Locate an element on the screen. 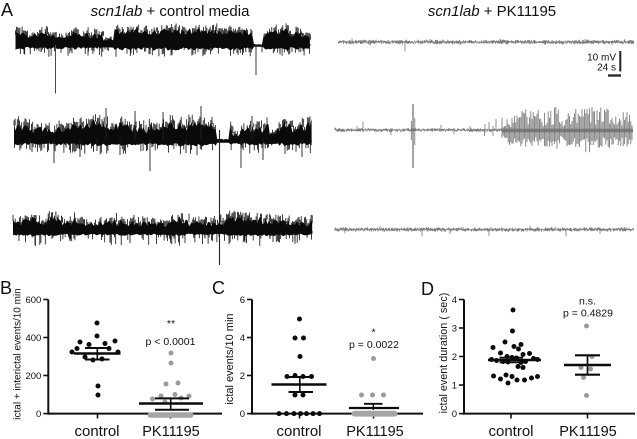 This screenshot has height=439, width=637. svg-text: 24 s is located at coordinates (606, 68).